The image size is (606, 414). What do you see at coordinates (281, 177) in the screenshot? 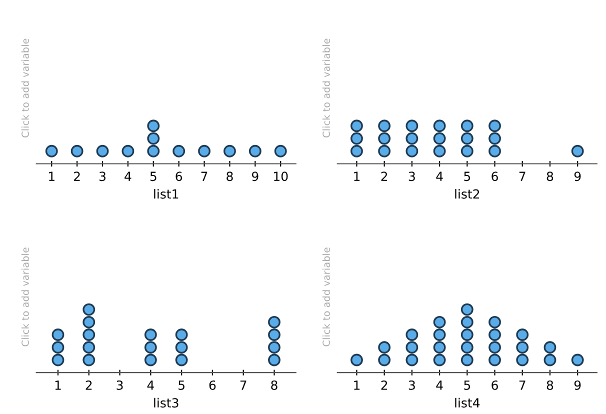
I see `x-tick-label: 10` at bounding box center [281, 177].